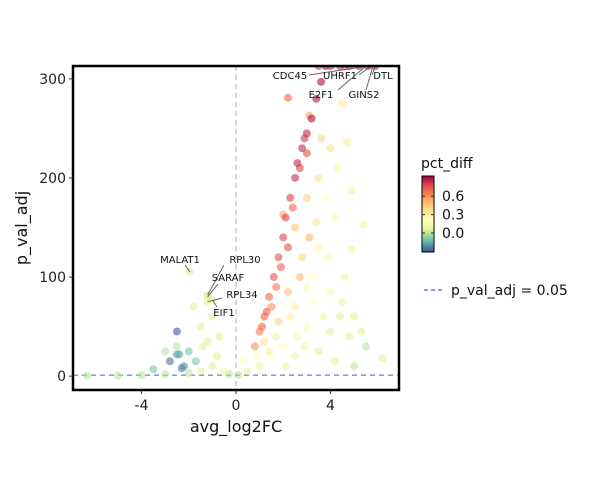  Describe the element at coordinates (22, 228) in the screenshot. I see `y-axis-title: p_val_adj` at that location.